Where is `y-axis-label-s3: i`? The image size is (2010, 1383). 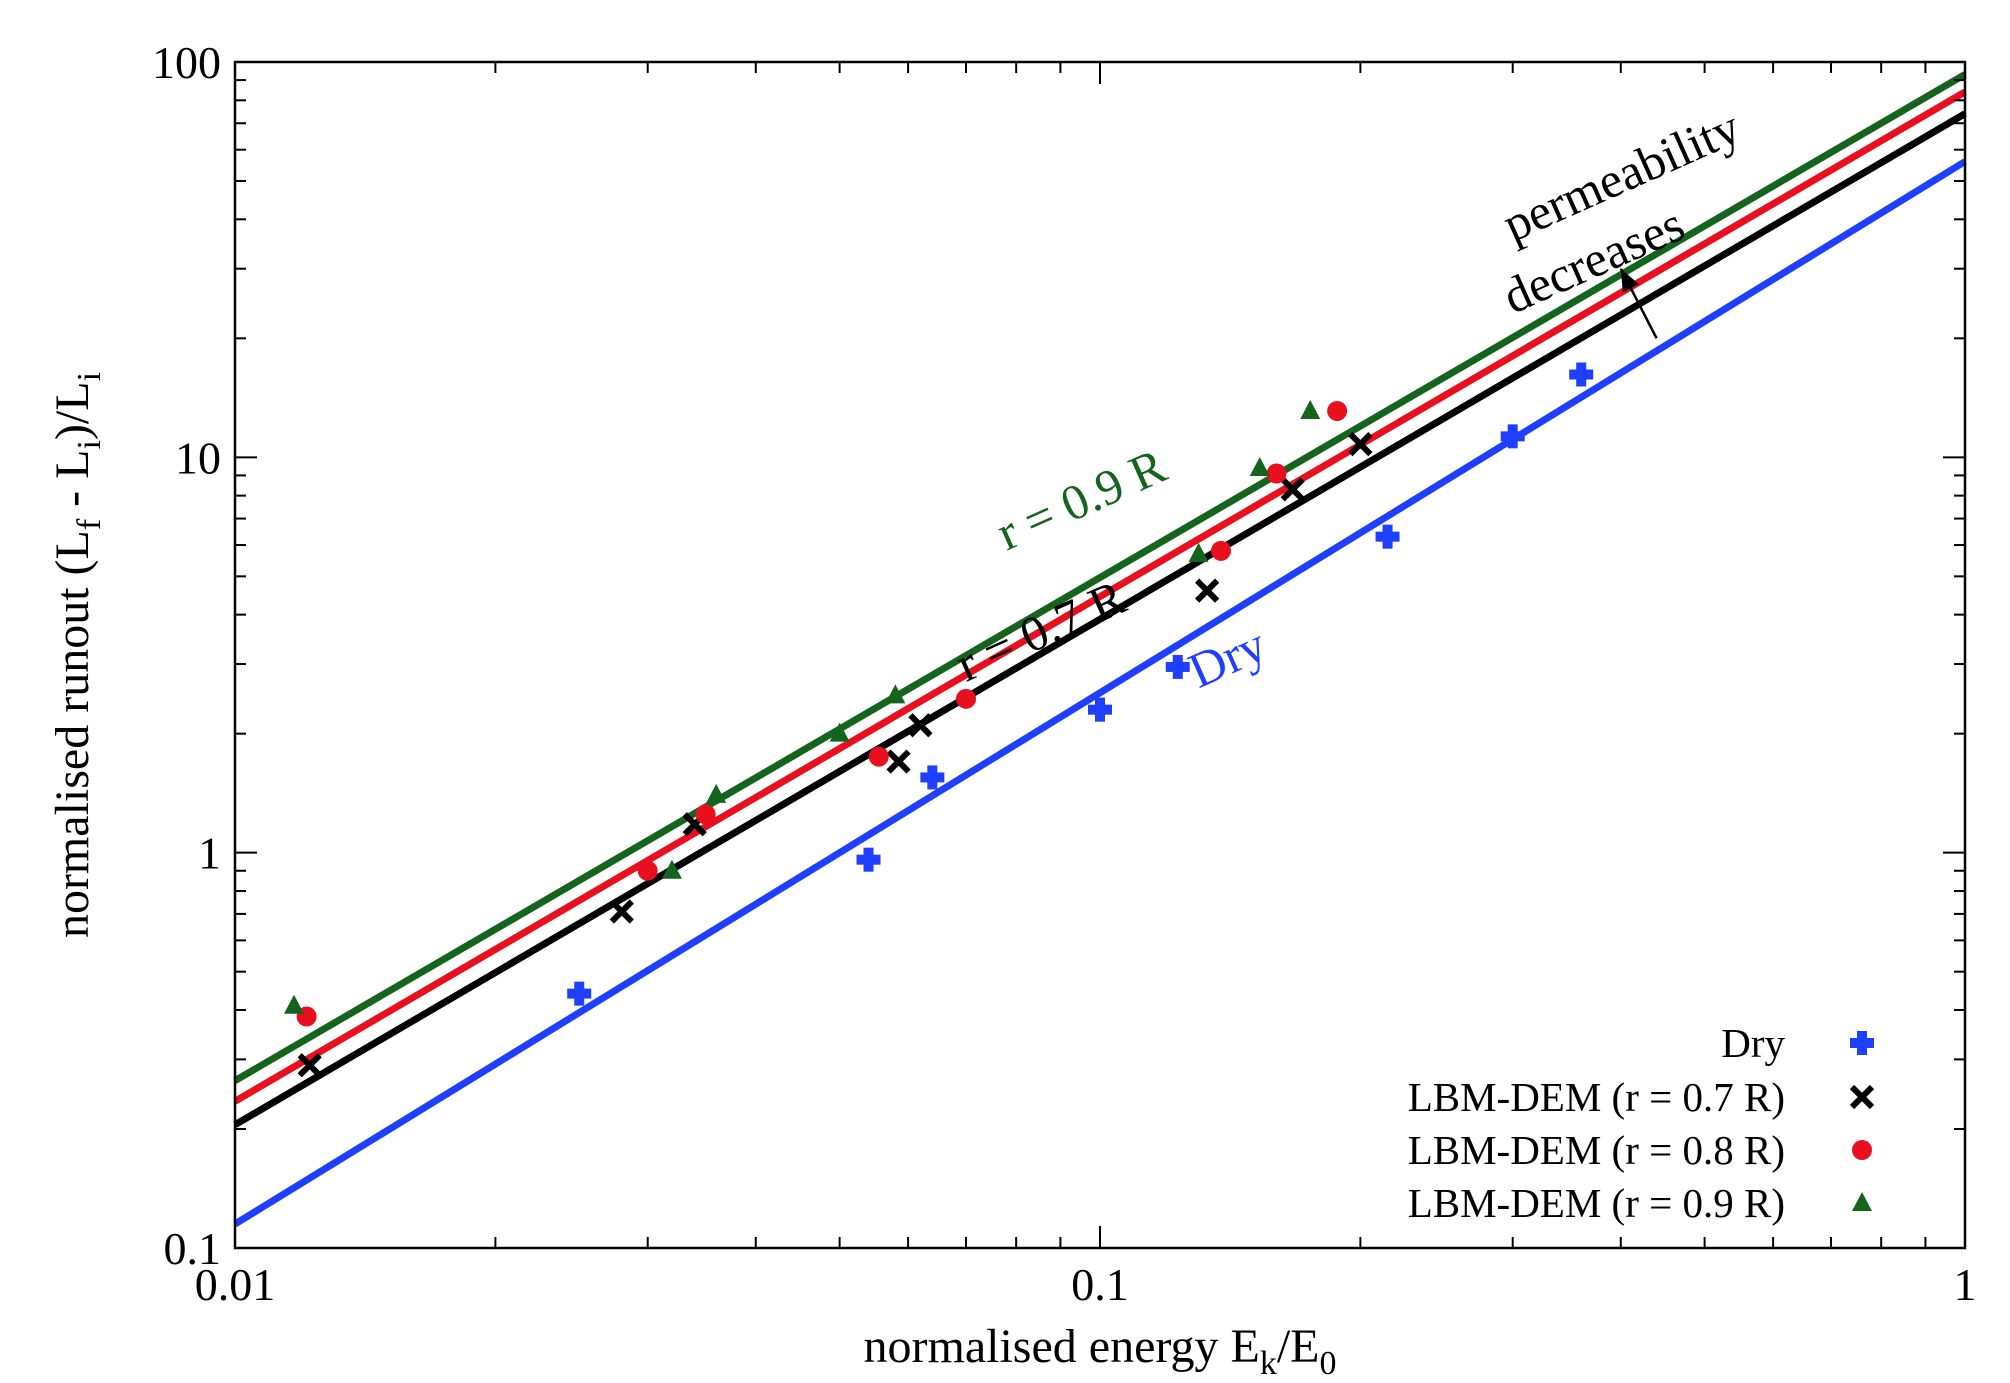 y-axis-label-s3: i is located at coordinates (89, 376).